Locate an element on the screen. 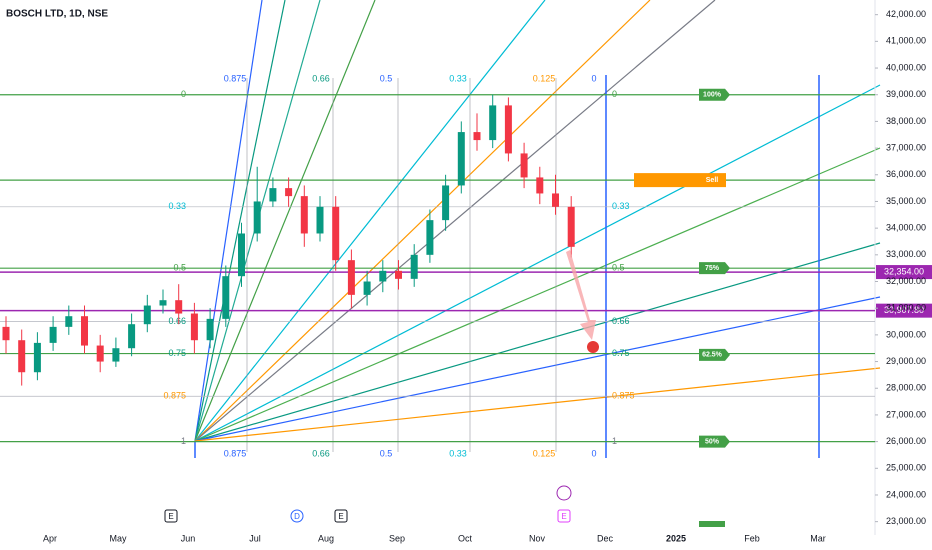 The width and height of the screenshot is (932, 550). x-tick-label: Jun is located at coordinates (188, 538).